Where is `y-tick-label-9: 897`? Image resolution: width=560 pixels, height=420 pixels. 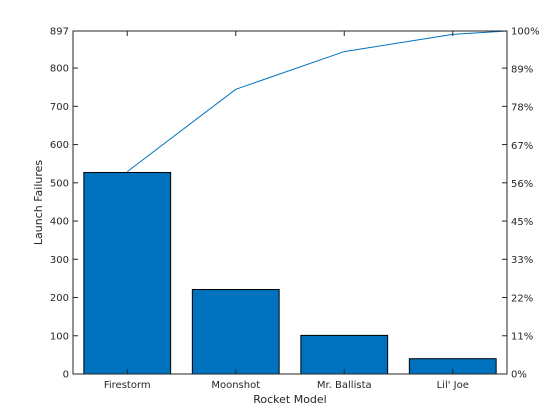 y-tick-label-9: 897 is located at coordinates (59, 32).